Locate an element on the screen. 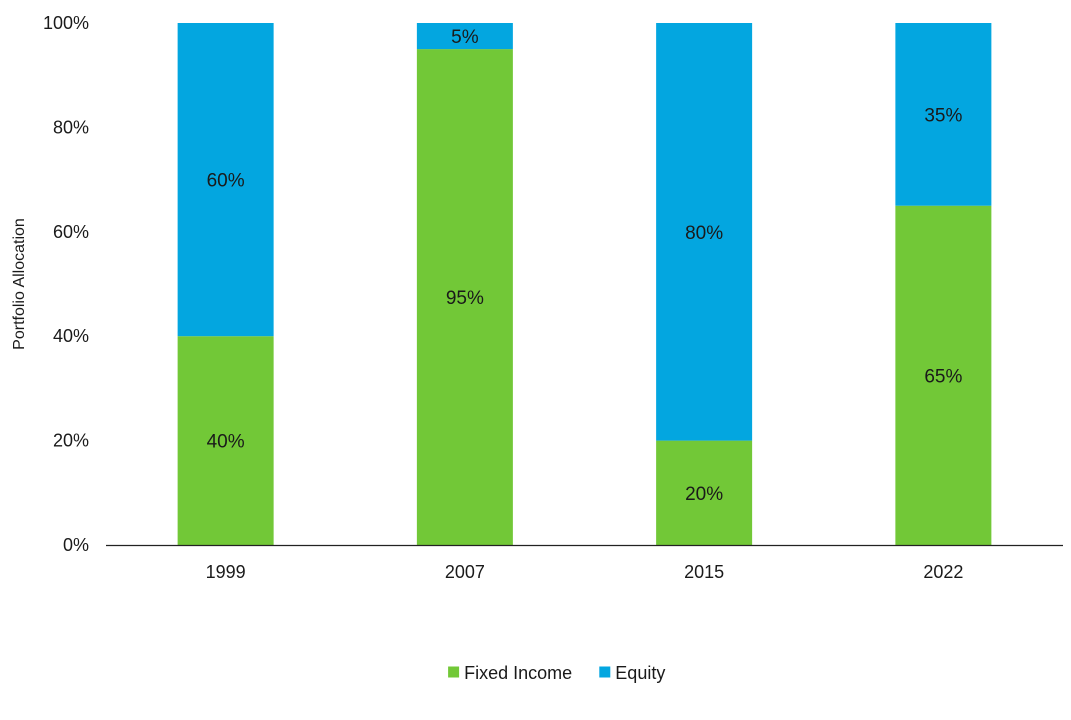  bar-equity-2007 is located at coordinates (464, 36).